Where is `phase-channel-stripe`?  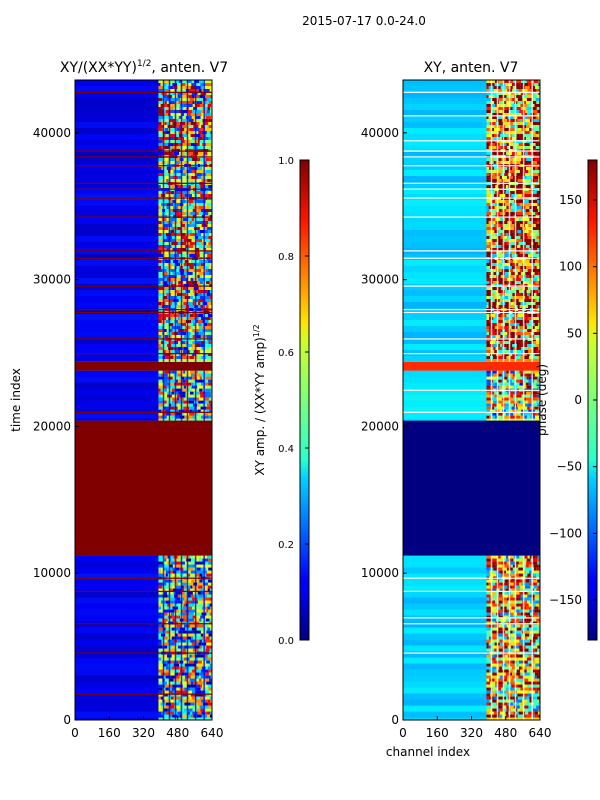
phase-channel-stripe is located at coordinates (497, 221).